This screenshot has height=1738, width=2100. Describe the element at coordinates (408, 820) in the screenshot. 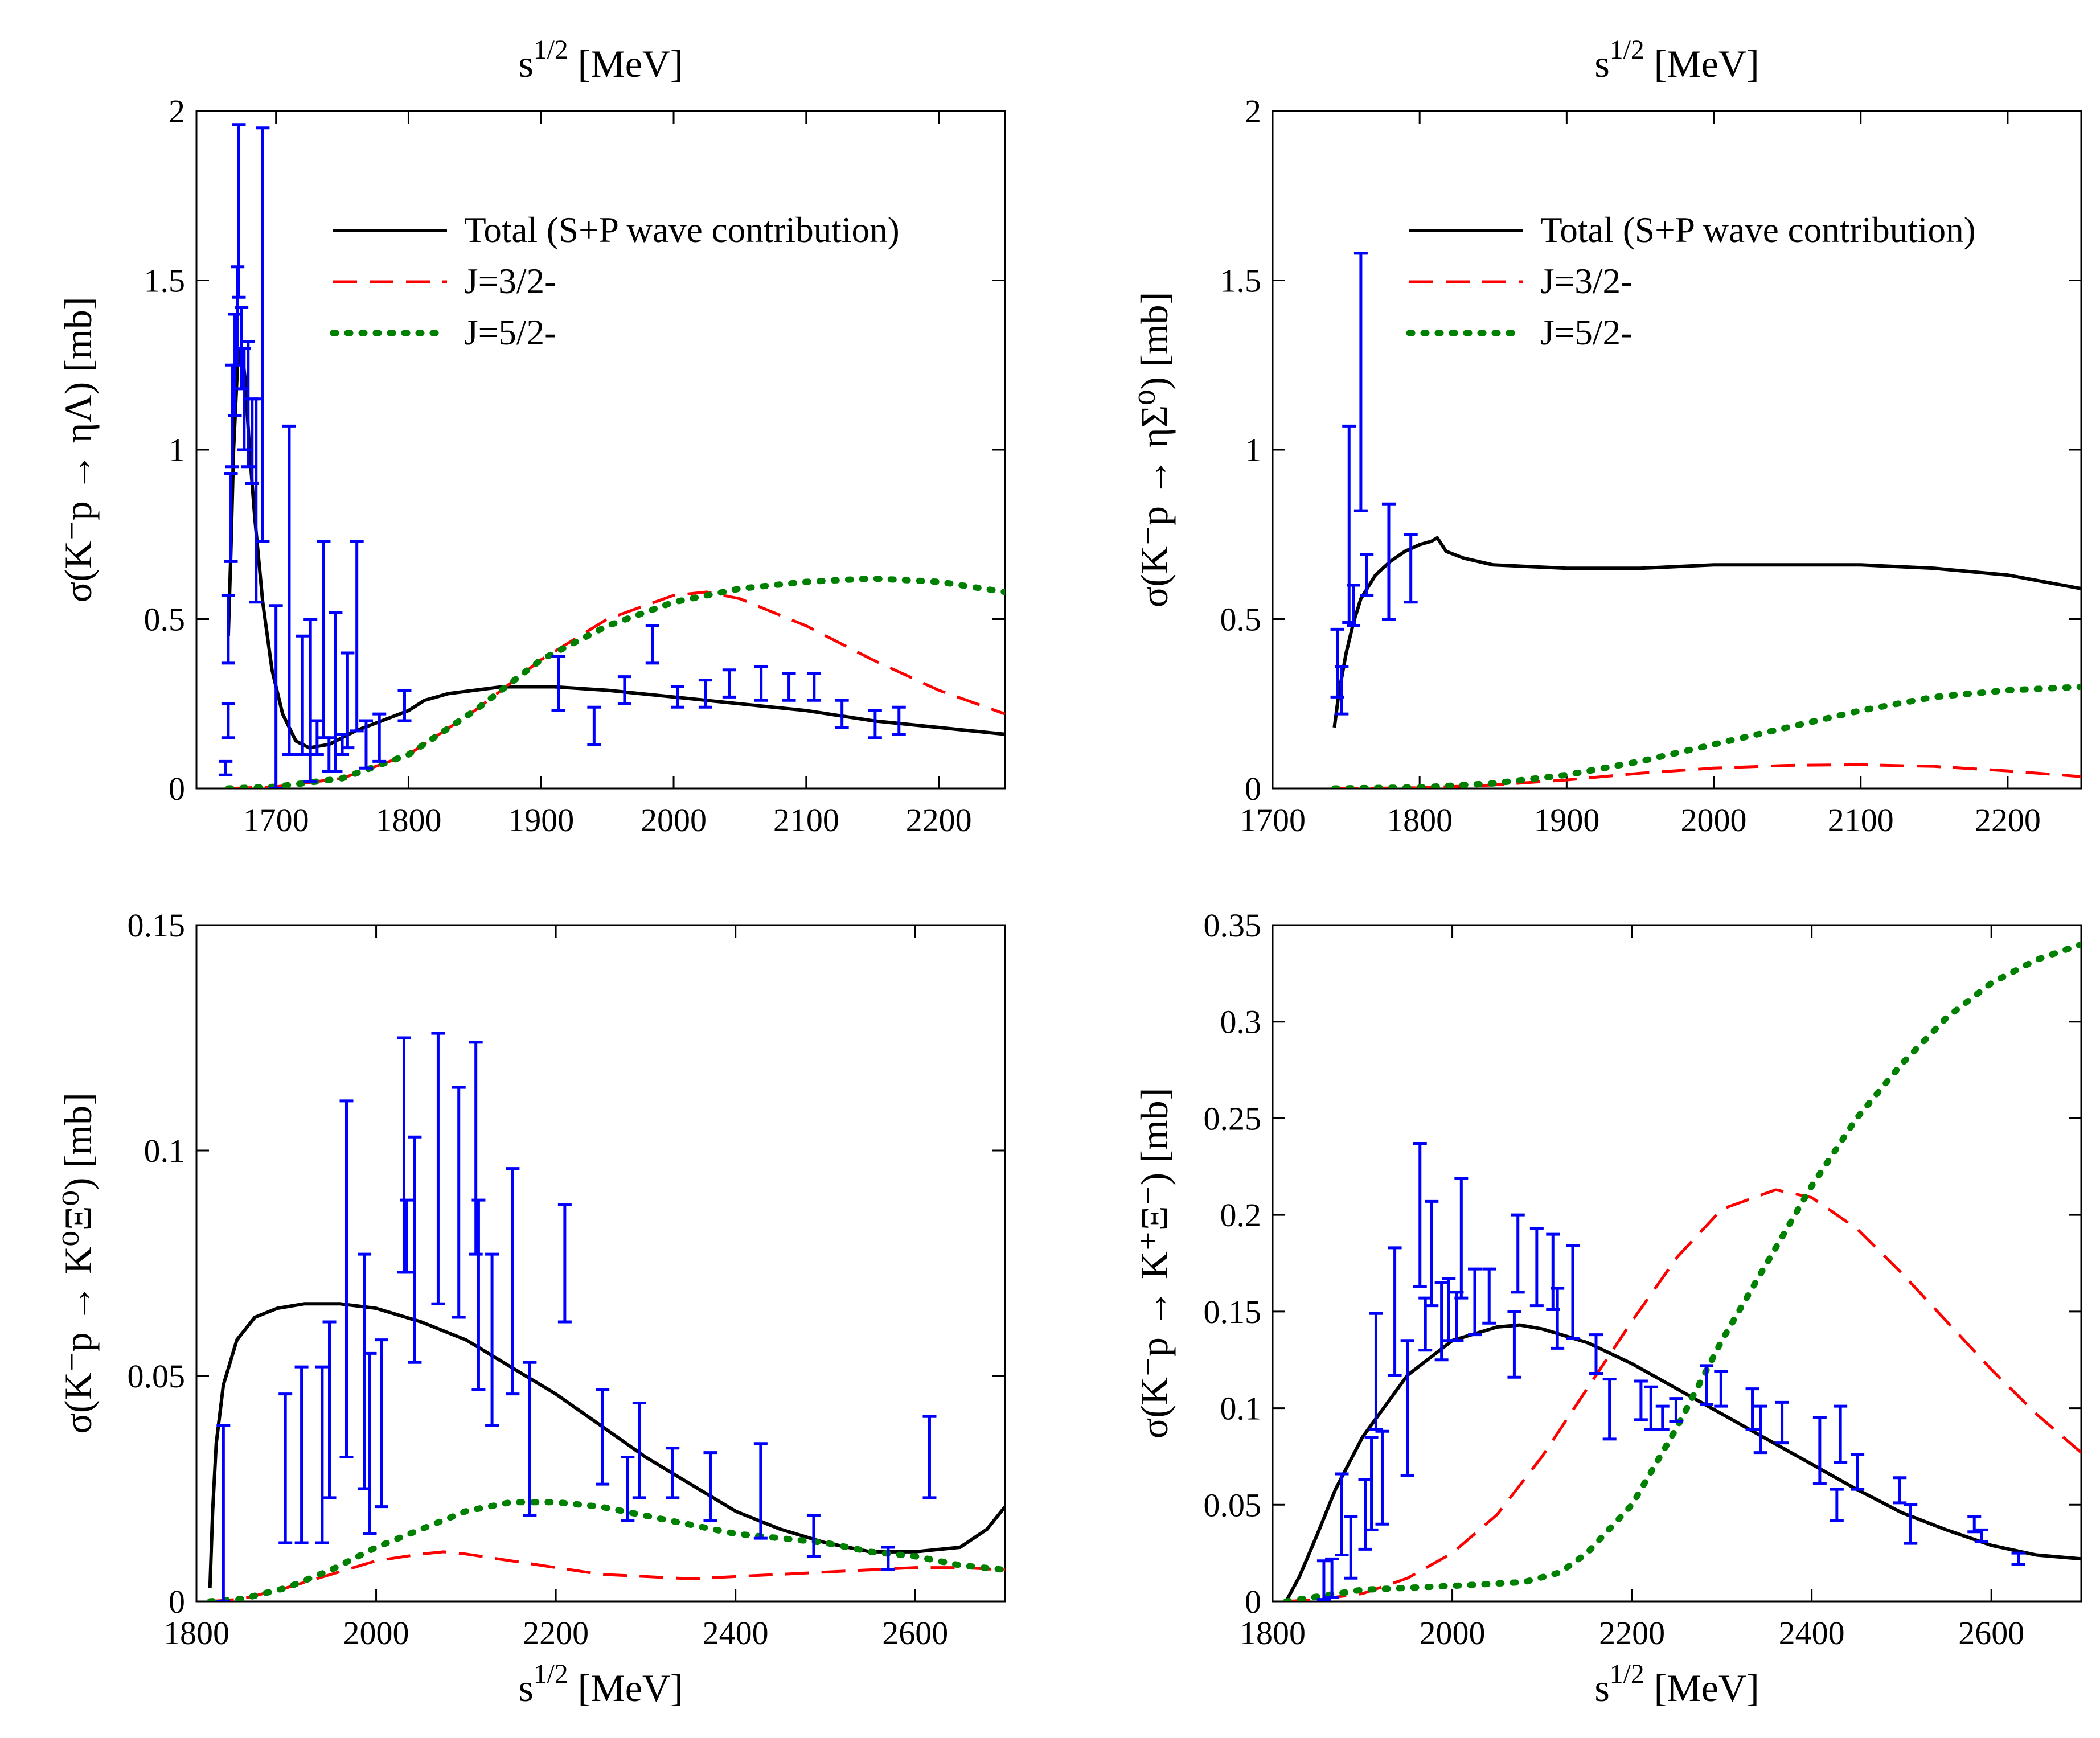

I see `x-tick-label: 1800` at that location.